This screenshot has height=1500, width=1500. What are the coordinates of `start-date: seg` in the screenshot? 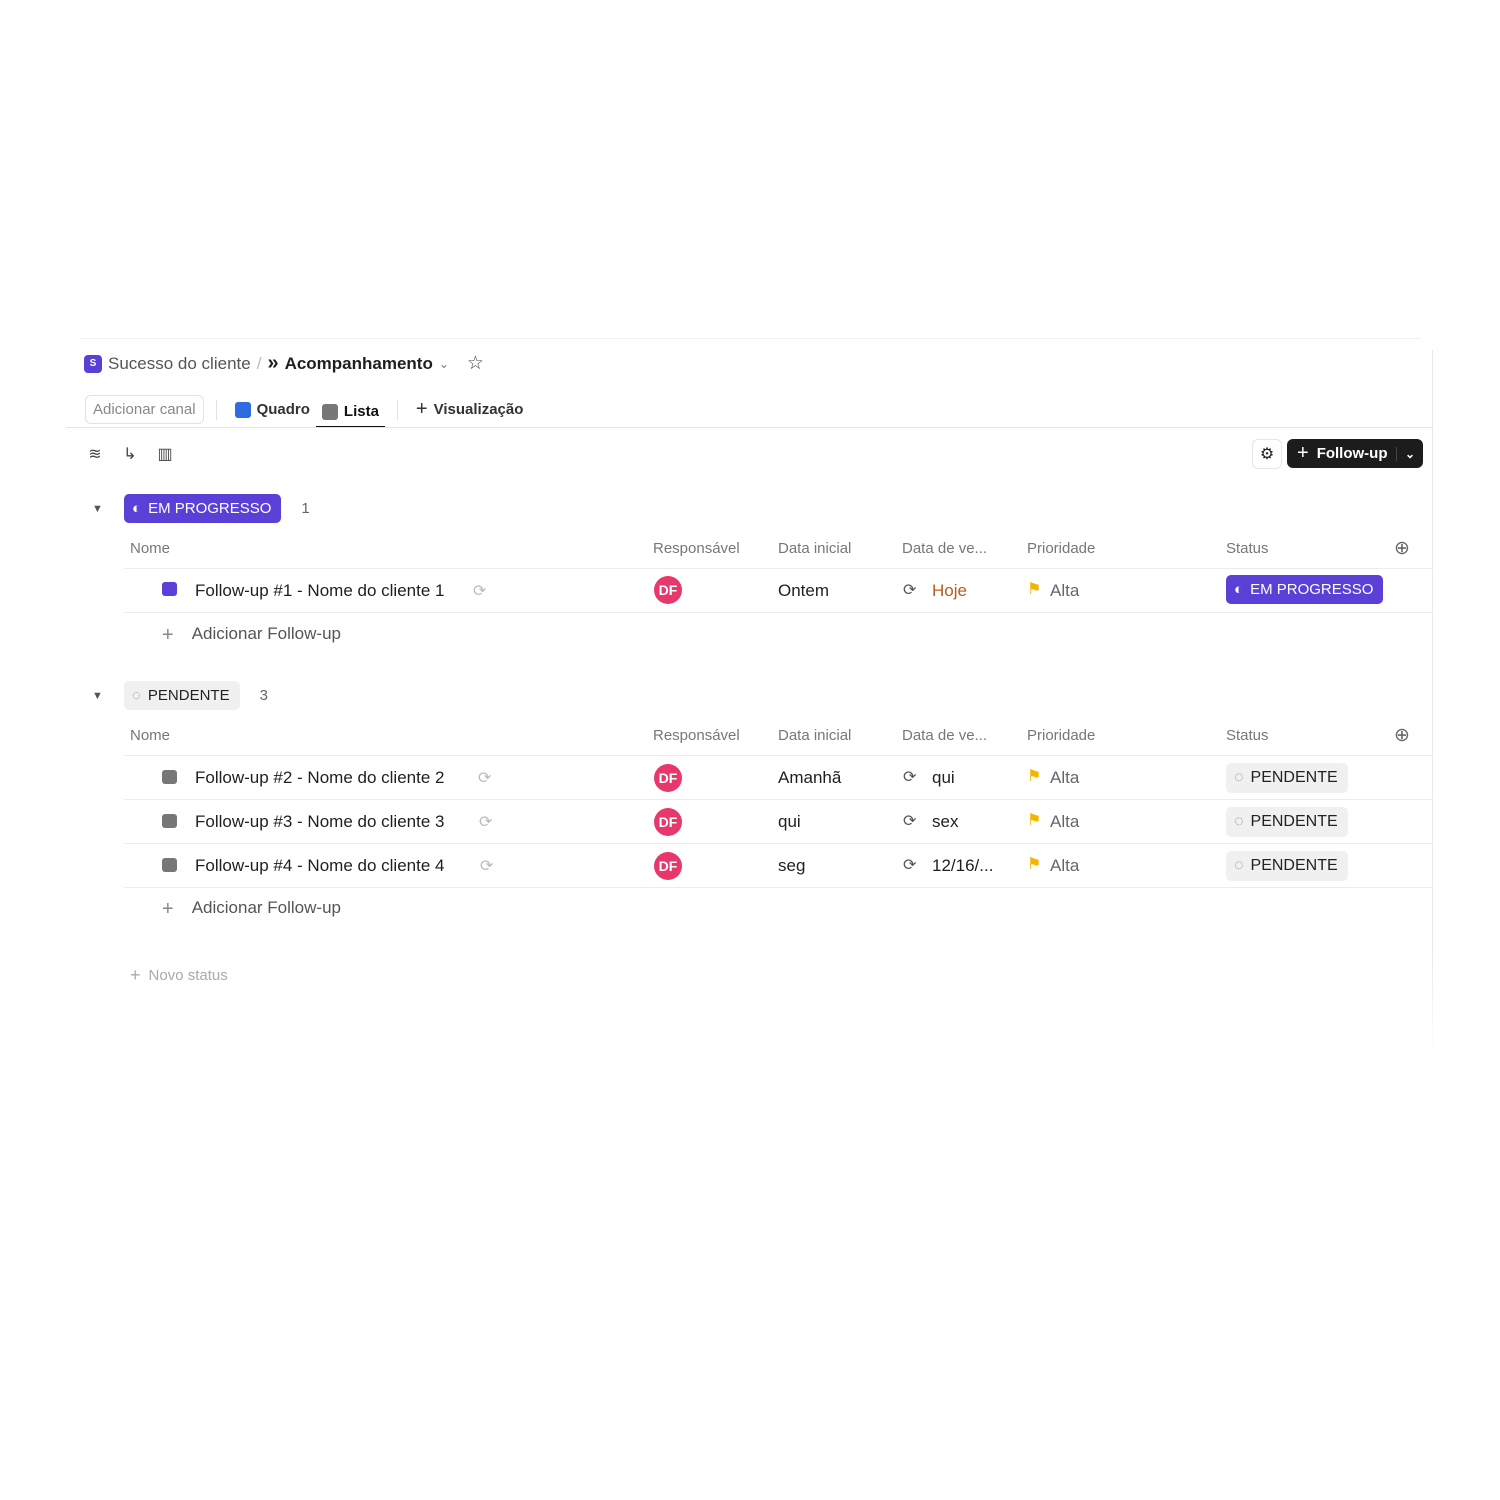 It's located at (792, 865).